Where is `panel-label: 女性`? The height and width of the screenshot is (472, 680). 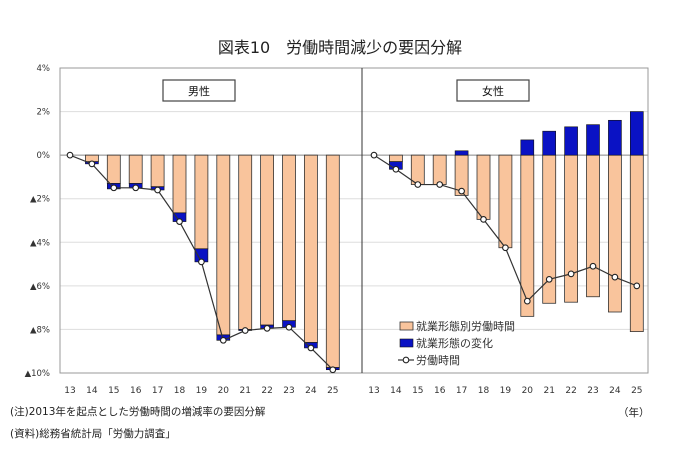
panel-label: 女性 is located at coordinates (493, 91).